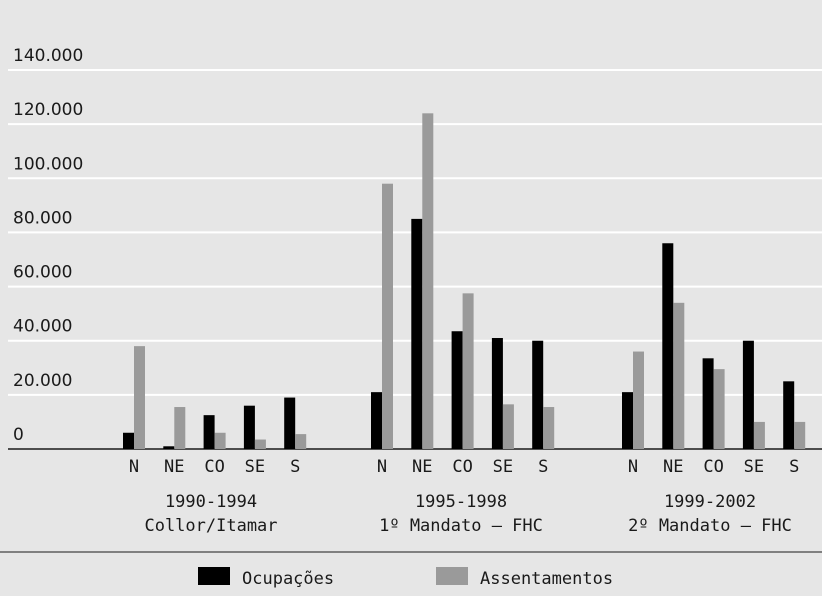 This screenshot has height=596, width=822. What do you see at coordinates (18, 435) in the screenshot?
I see `y-tick-label-0: 0` at bounding box center [18, 435].